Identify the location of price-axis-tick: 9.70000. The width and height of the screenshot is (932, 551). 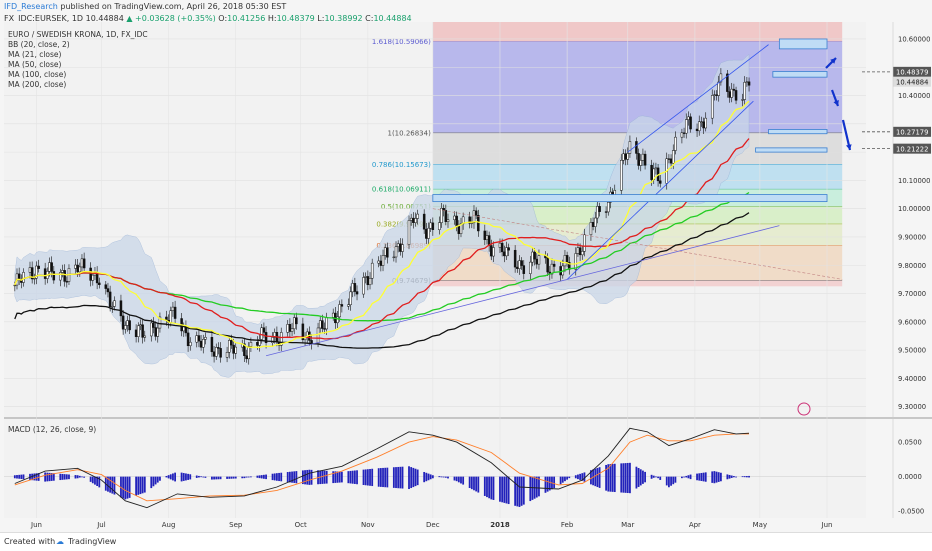
(912, 294).